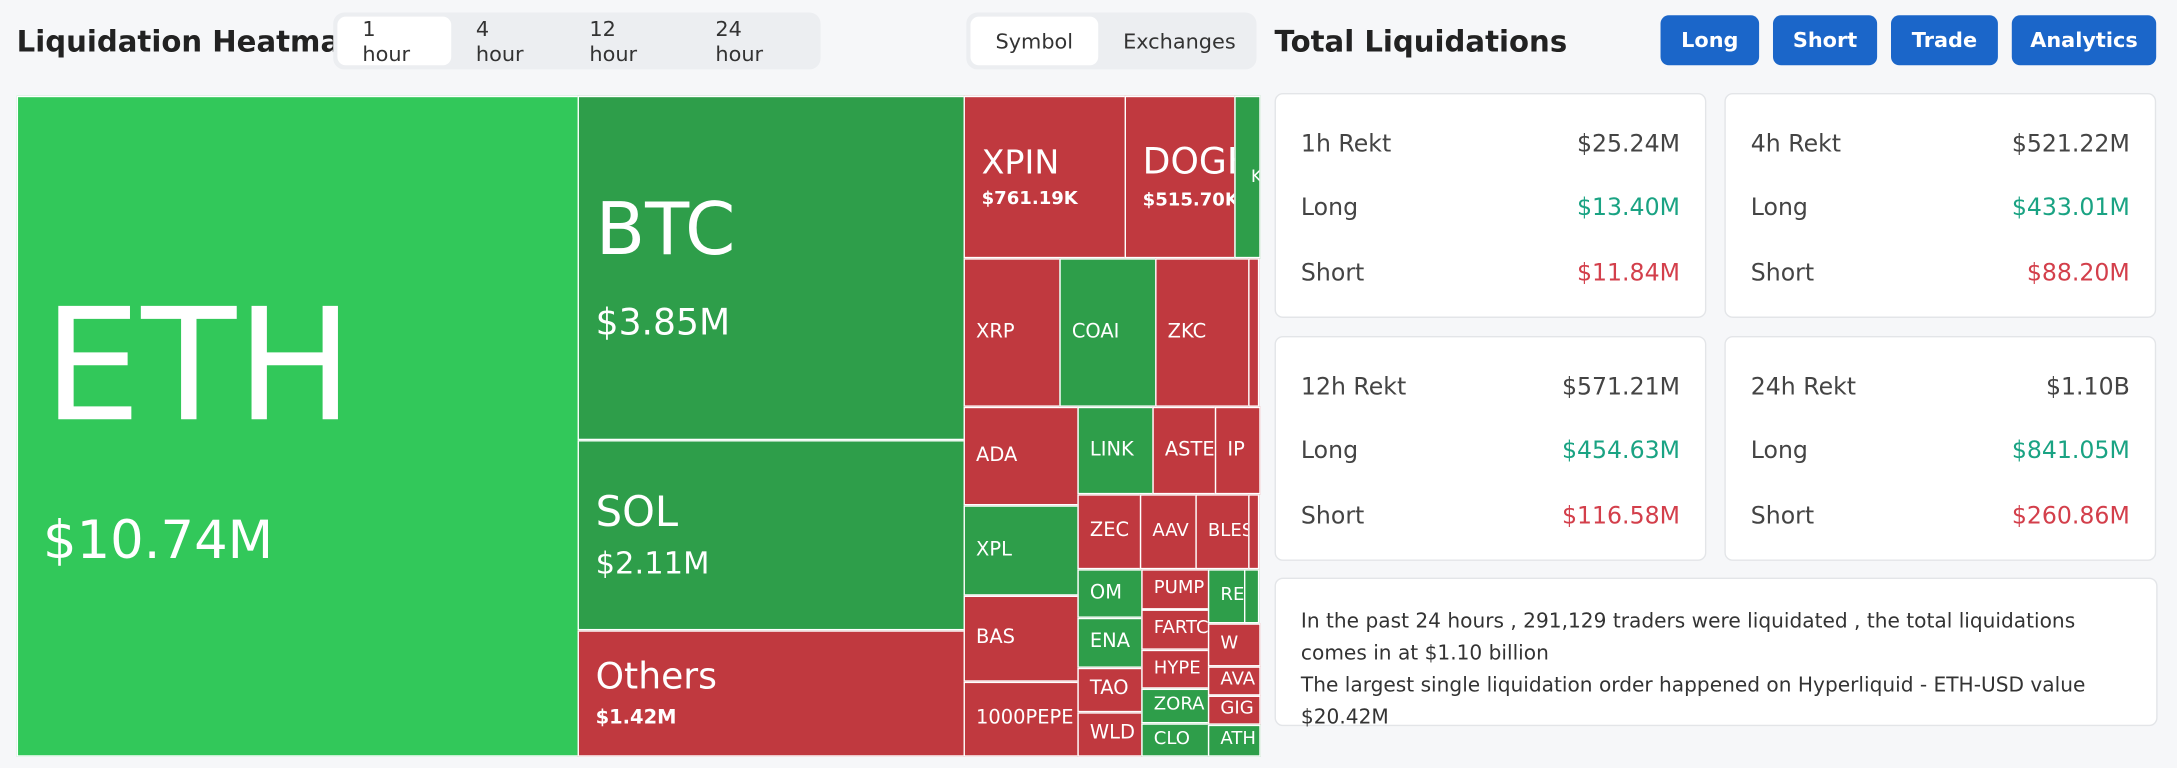 The height and width of the screenshot is (768, 2177). Describe the element at coordinates (499, 40) in the screenshot. I see `time-tab: 4 hour` at that location.